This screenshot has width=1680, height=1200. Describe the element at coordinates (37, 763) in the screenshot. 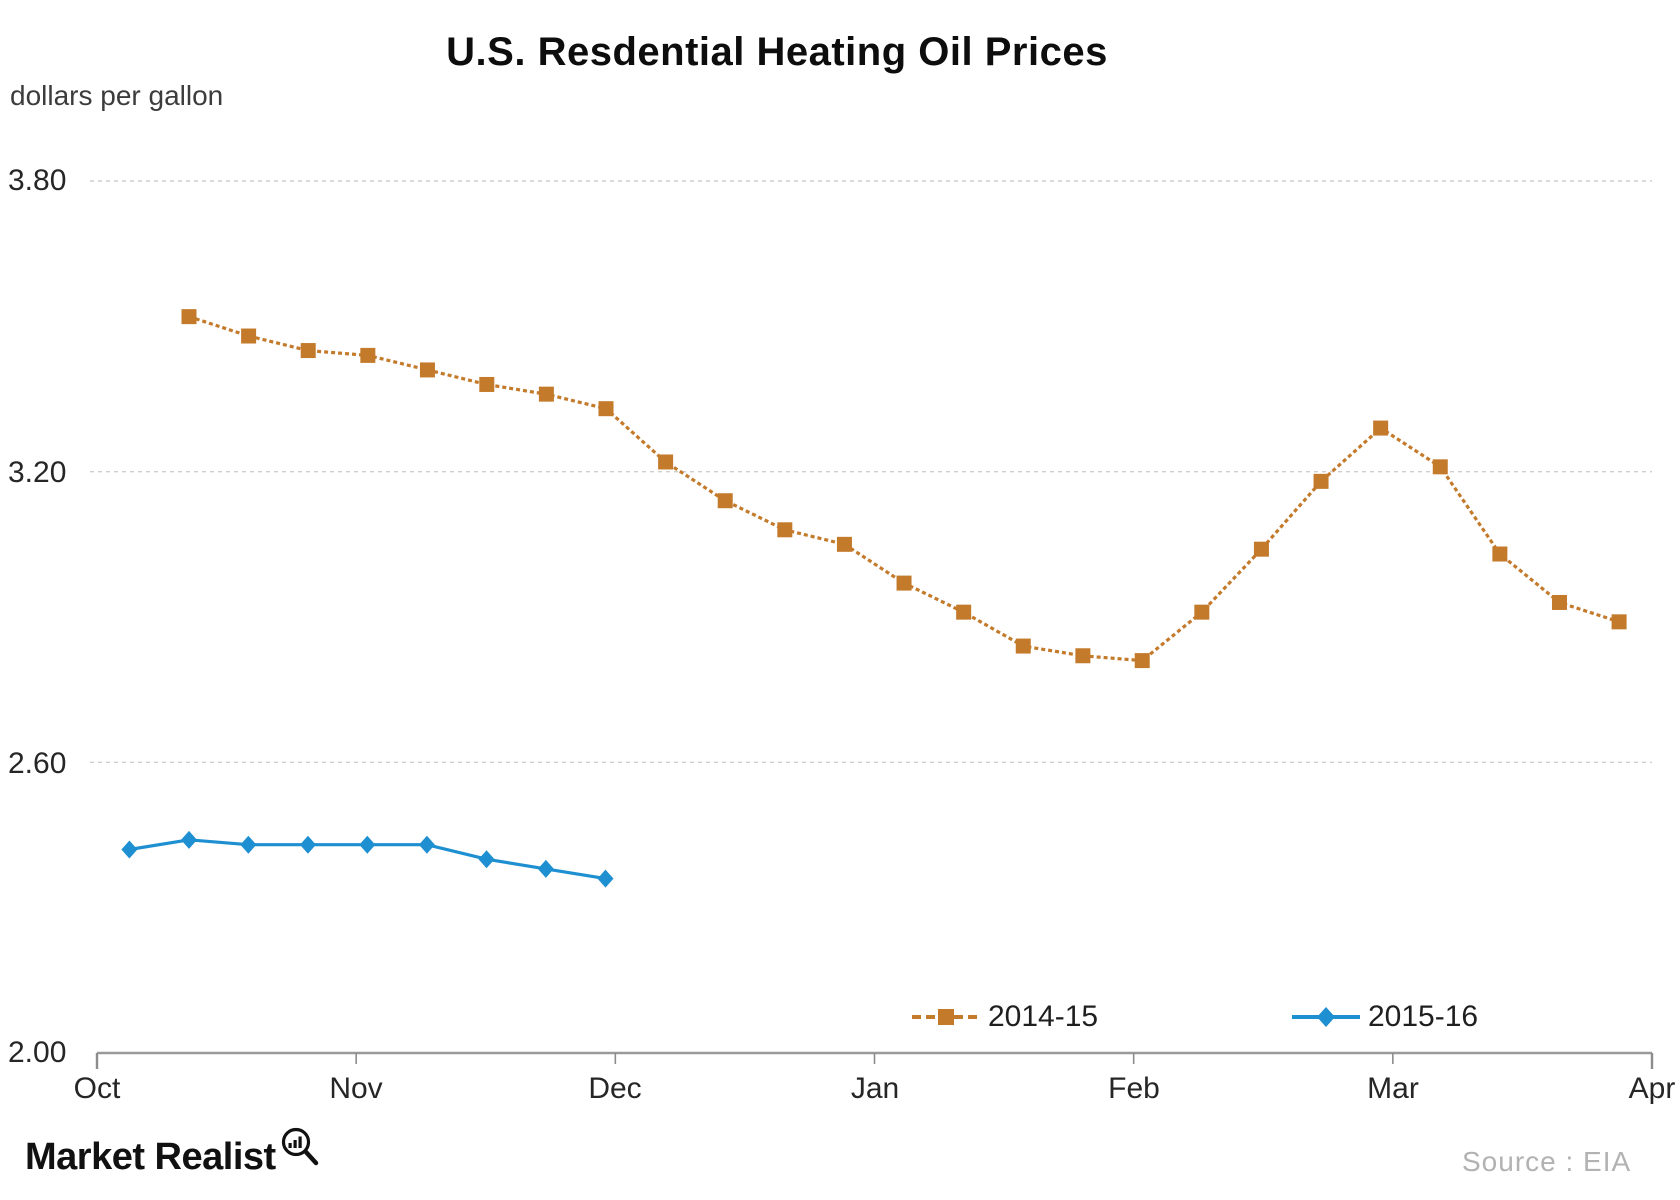

I see `y-tick-label-2-60: 2.60` at that location.